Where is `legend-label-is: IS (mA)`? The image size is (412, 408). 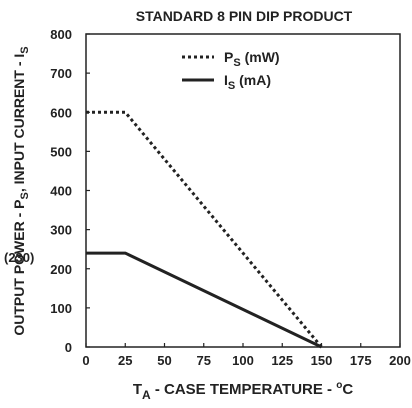 legend-label-is: IS (mA) is located at coordinates (247, 82).